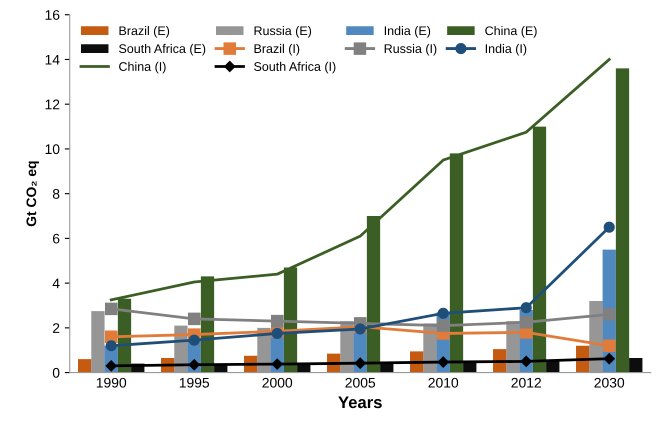  I want to click on y-tick-label: 6, so click(56, 239).